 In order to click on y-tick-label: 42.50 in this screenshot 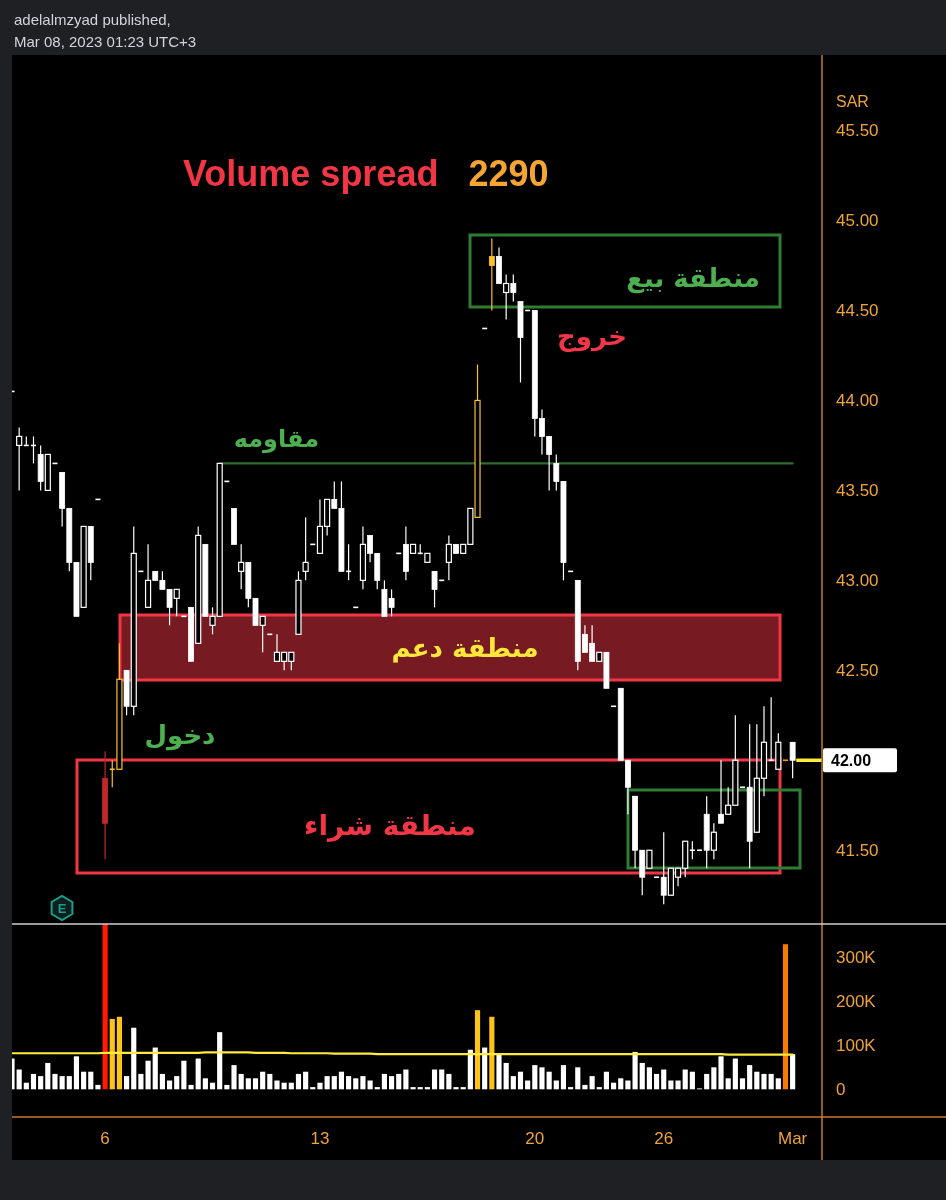, I will do `click(857, 670)`.